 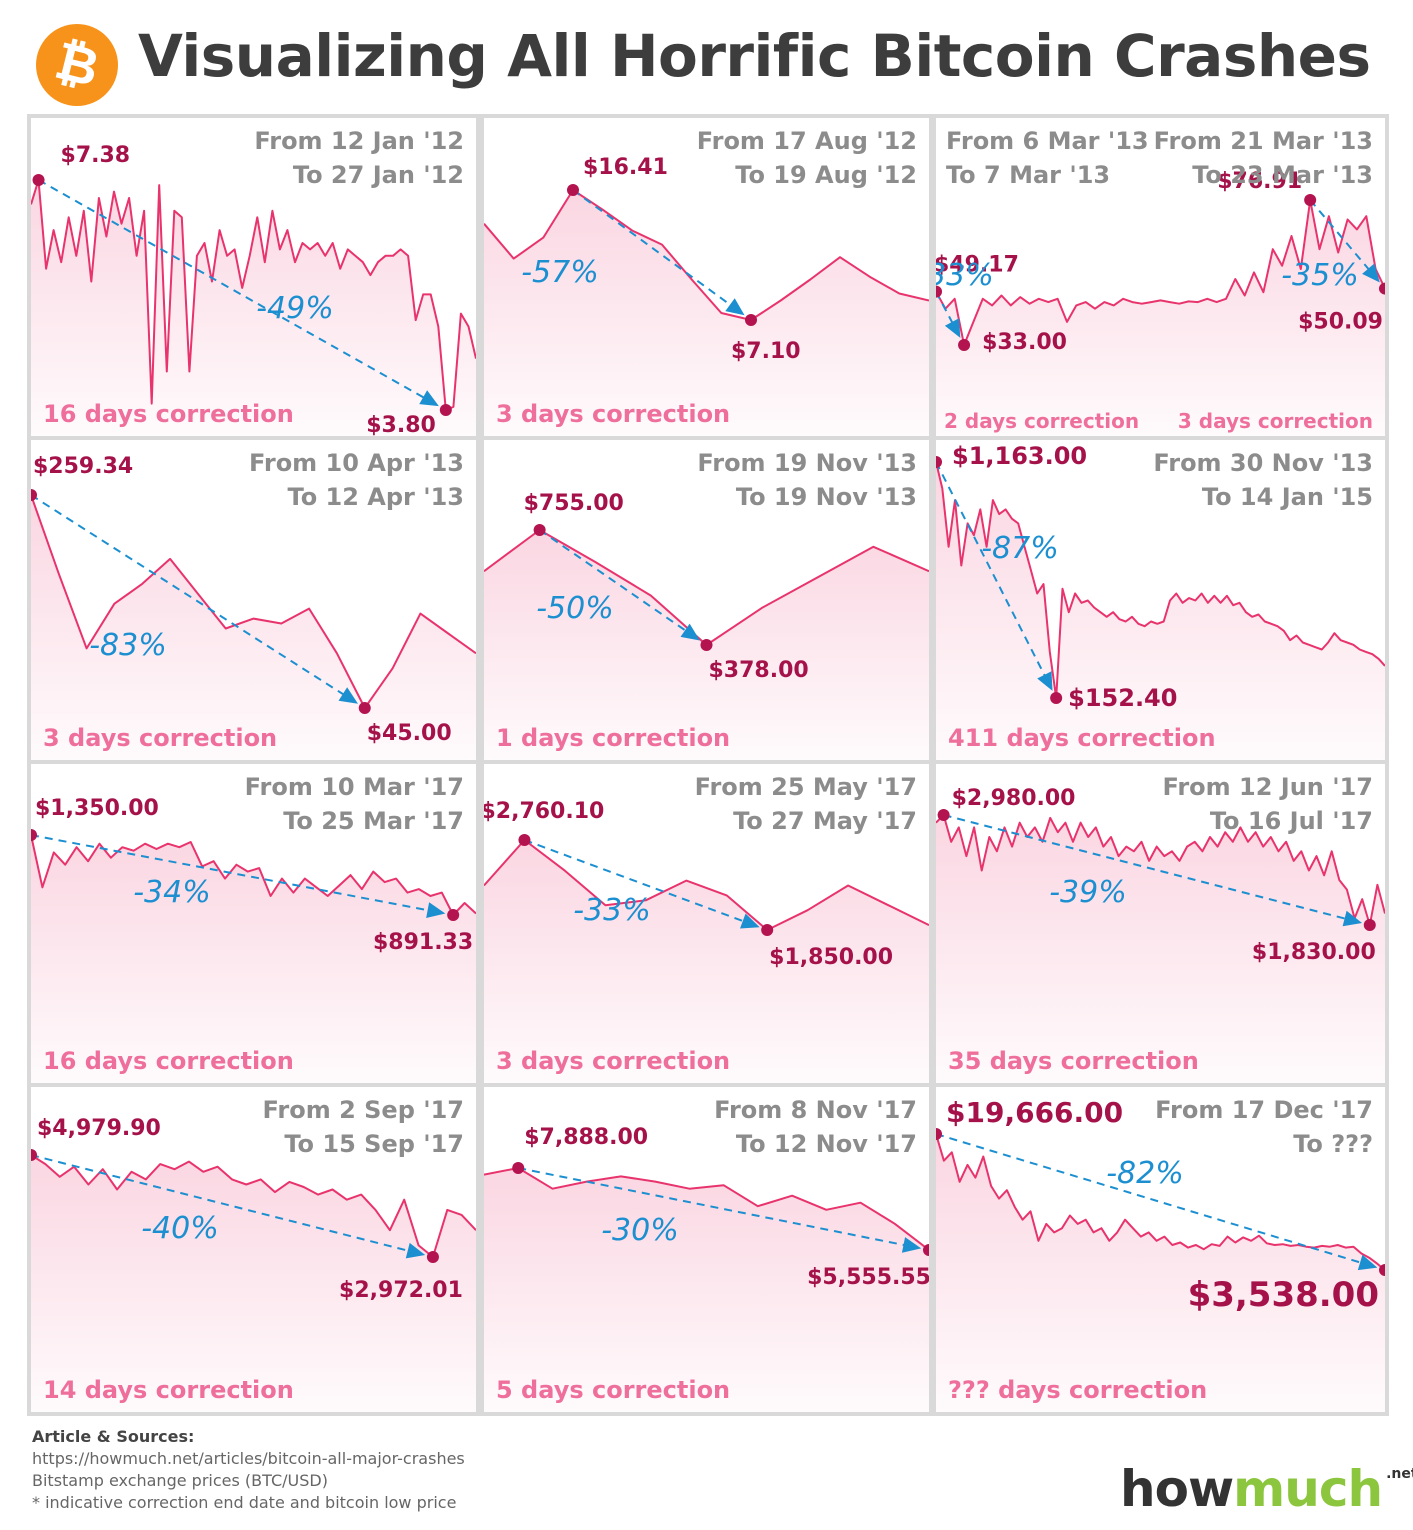 I want to click on low-price-label: $7.10, so click(x=766, y=351).